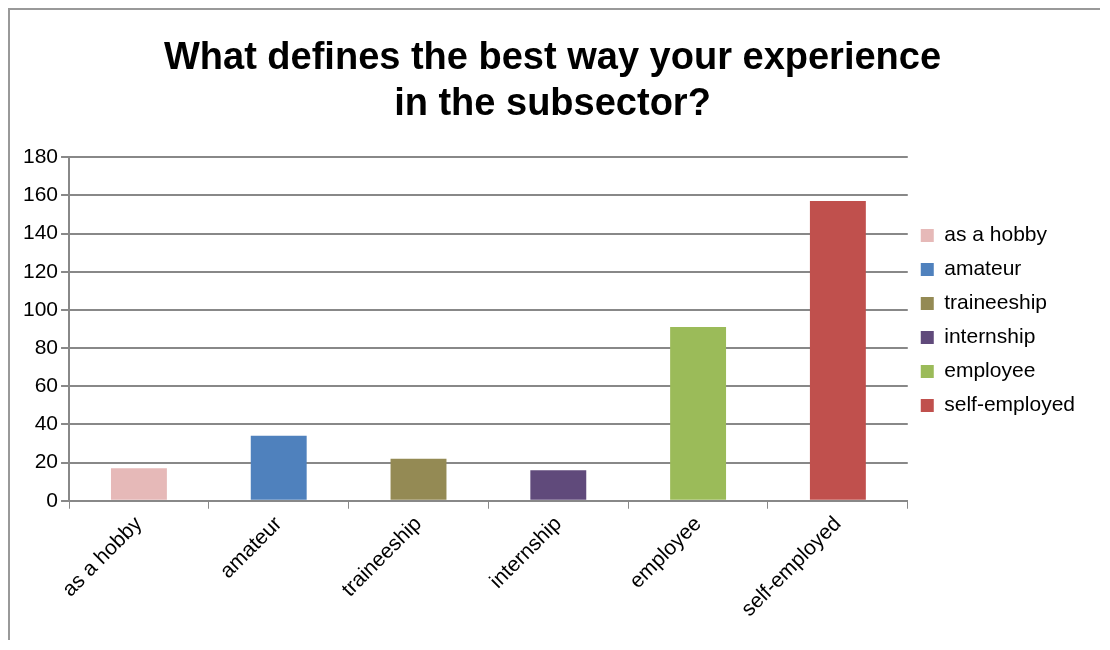 The image size is (1110, 650). Describe the element at coordinates (40, 194) in the screenshot. I see `y-tick-label: 160` at that location.